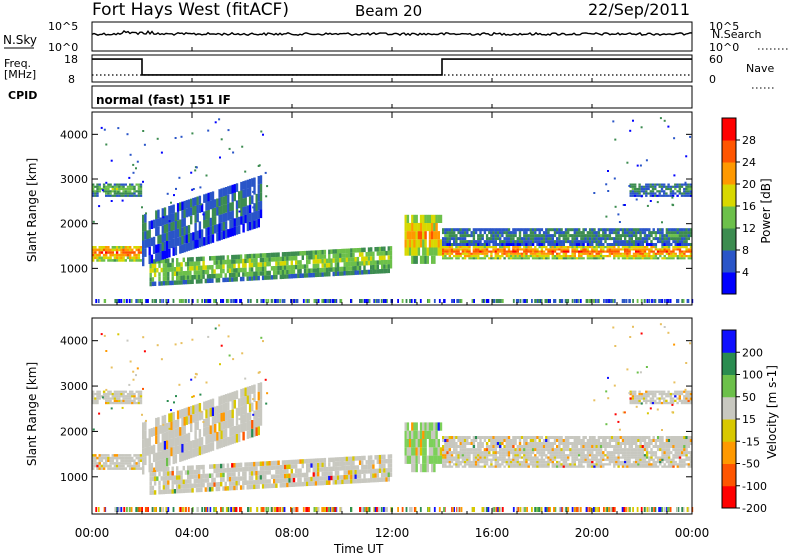 The width and height of the screenshot is (800, 554). I want to click on colorbar-swatch, so click(729, 217).